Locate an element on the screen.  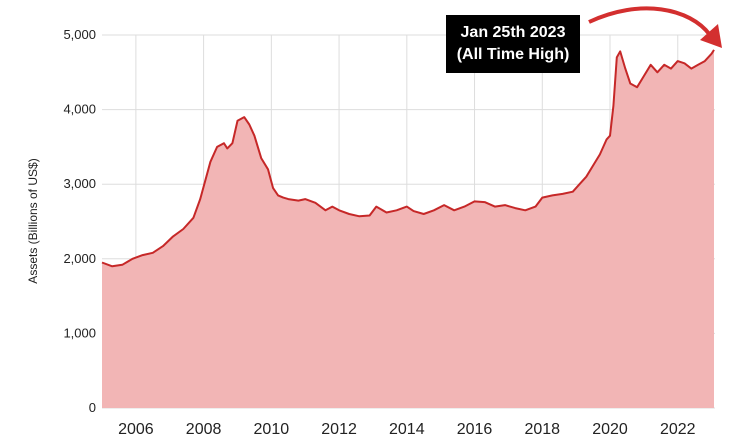
x-tick-label: 2018 is located at coordinates (542, 429).